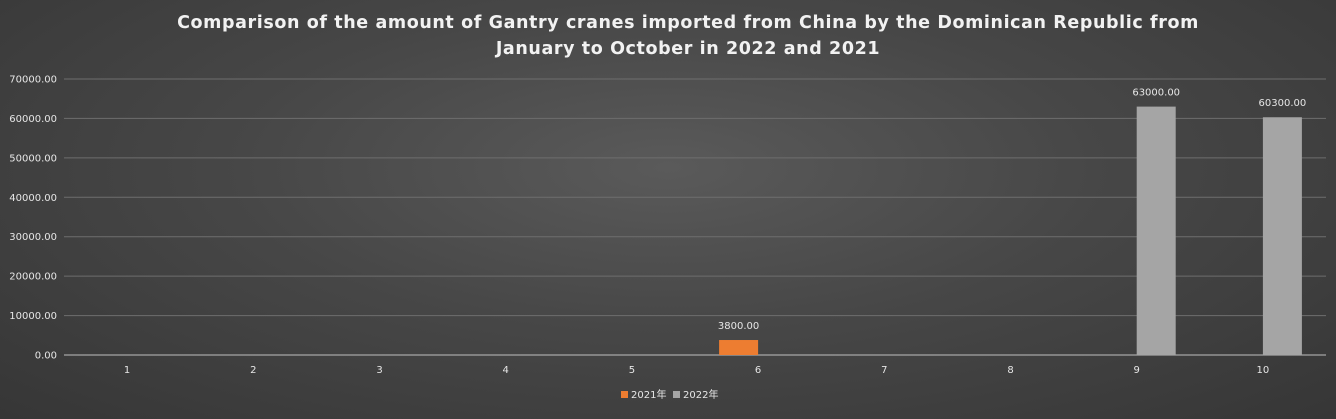 The width and height of the screenshot is (1336, 419). Describe the element at coordinates (739, 347) in the screenshot. I see `bar-2021-cat6` at that location.